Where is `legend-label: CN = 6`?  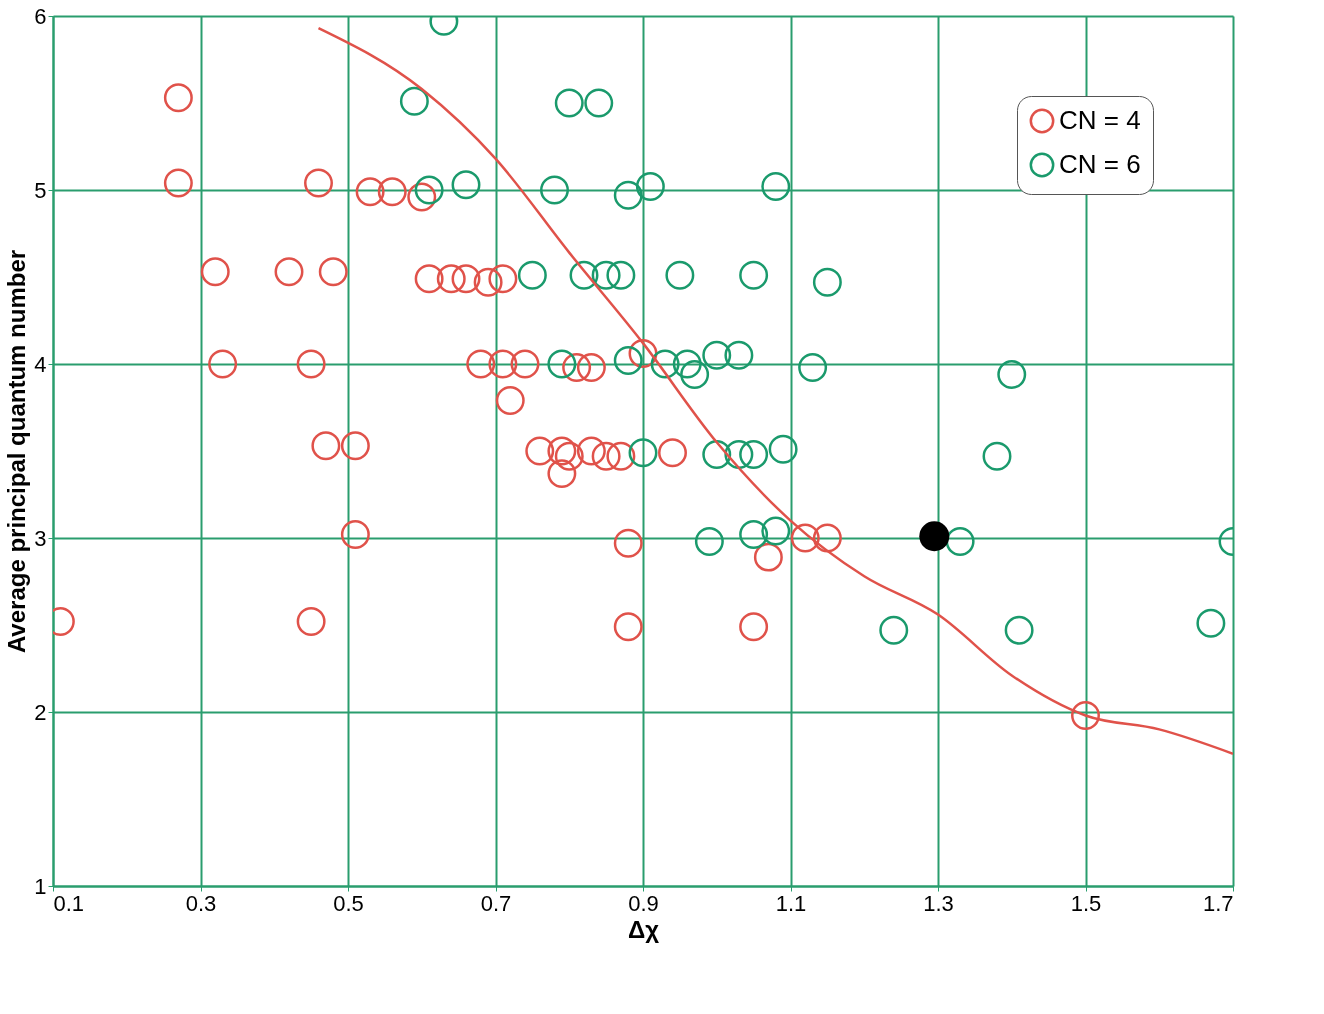
legend-label: CN = 6 is located at coordinates (1100, 164).